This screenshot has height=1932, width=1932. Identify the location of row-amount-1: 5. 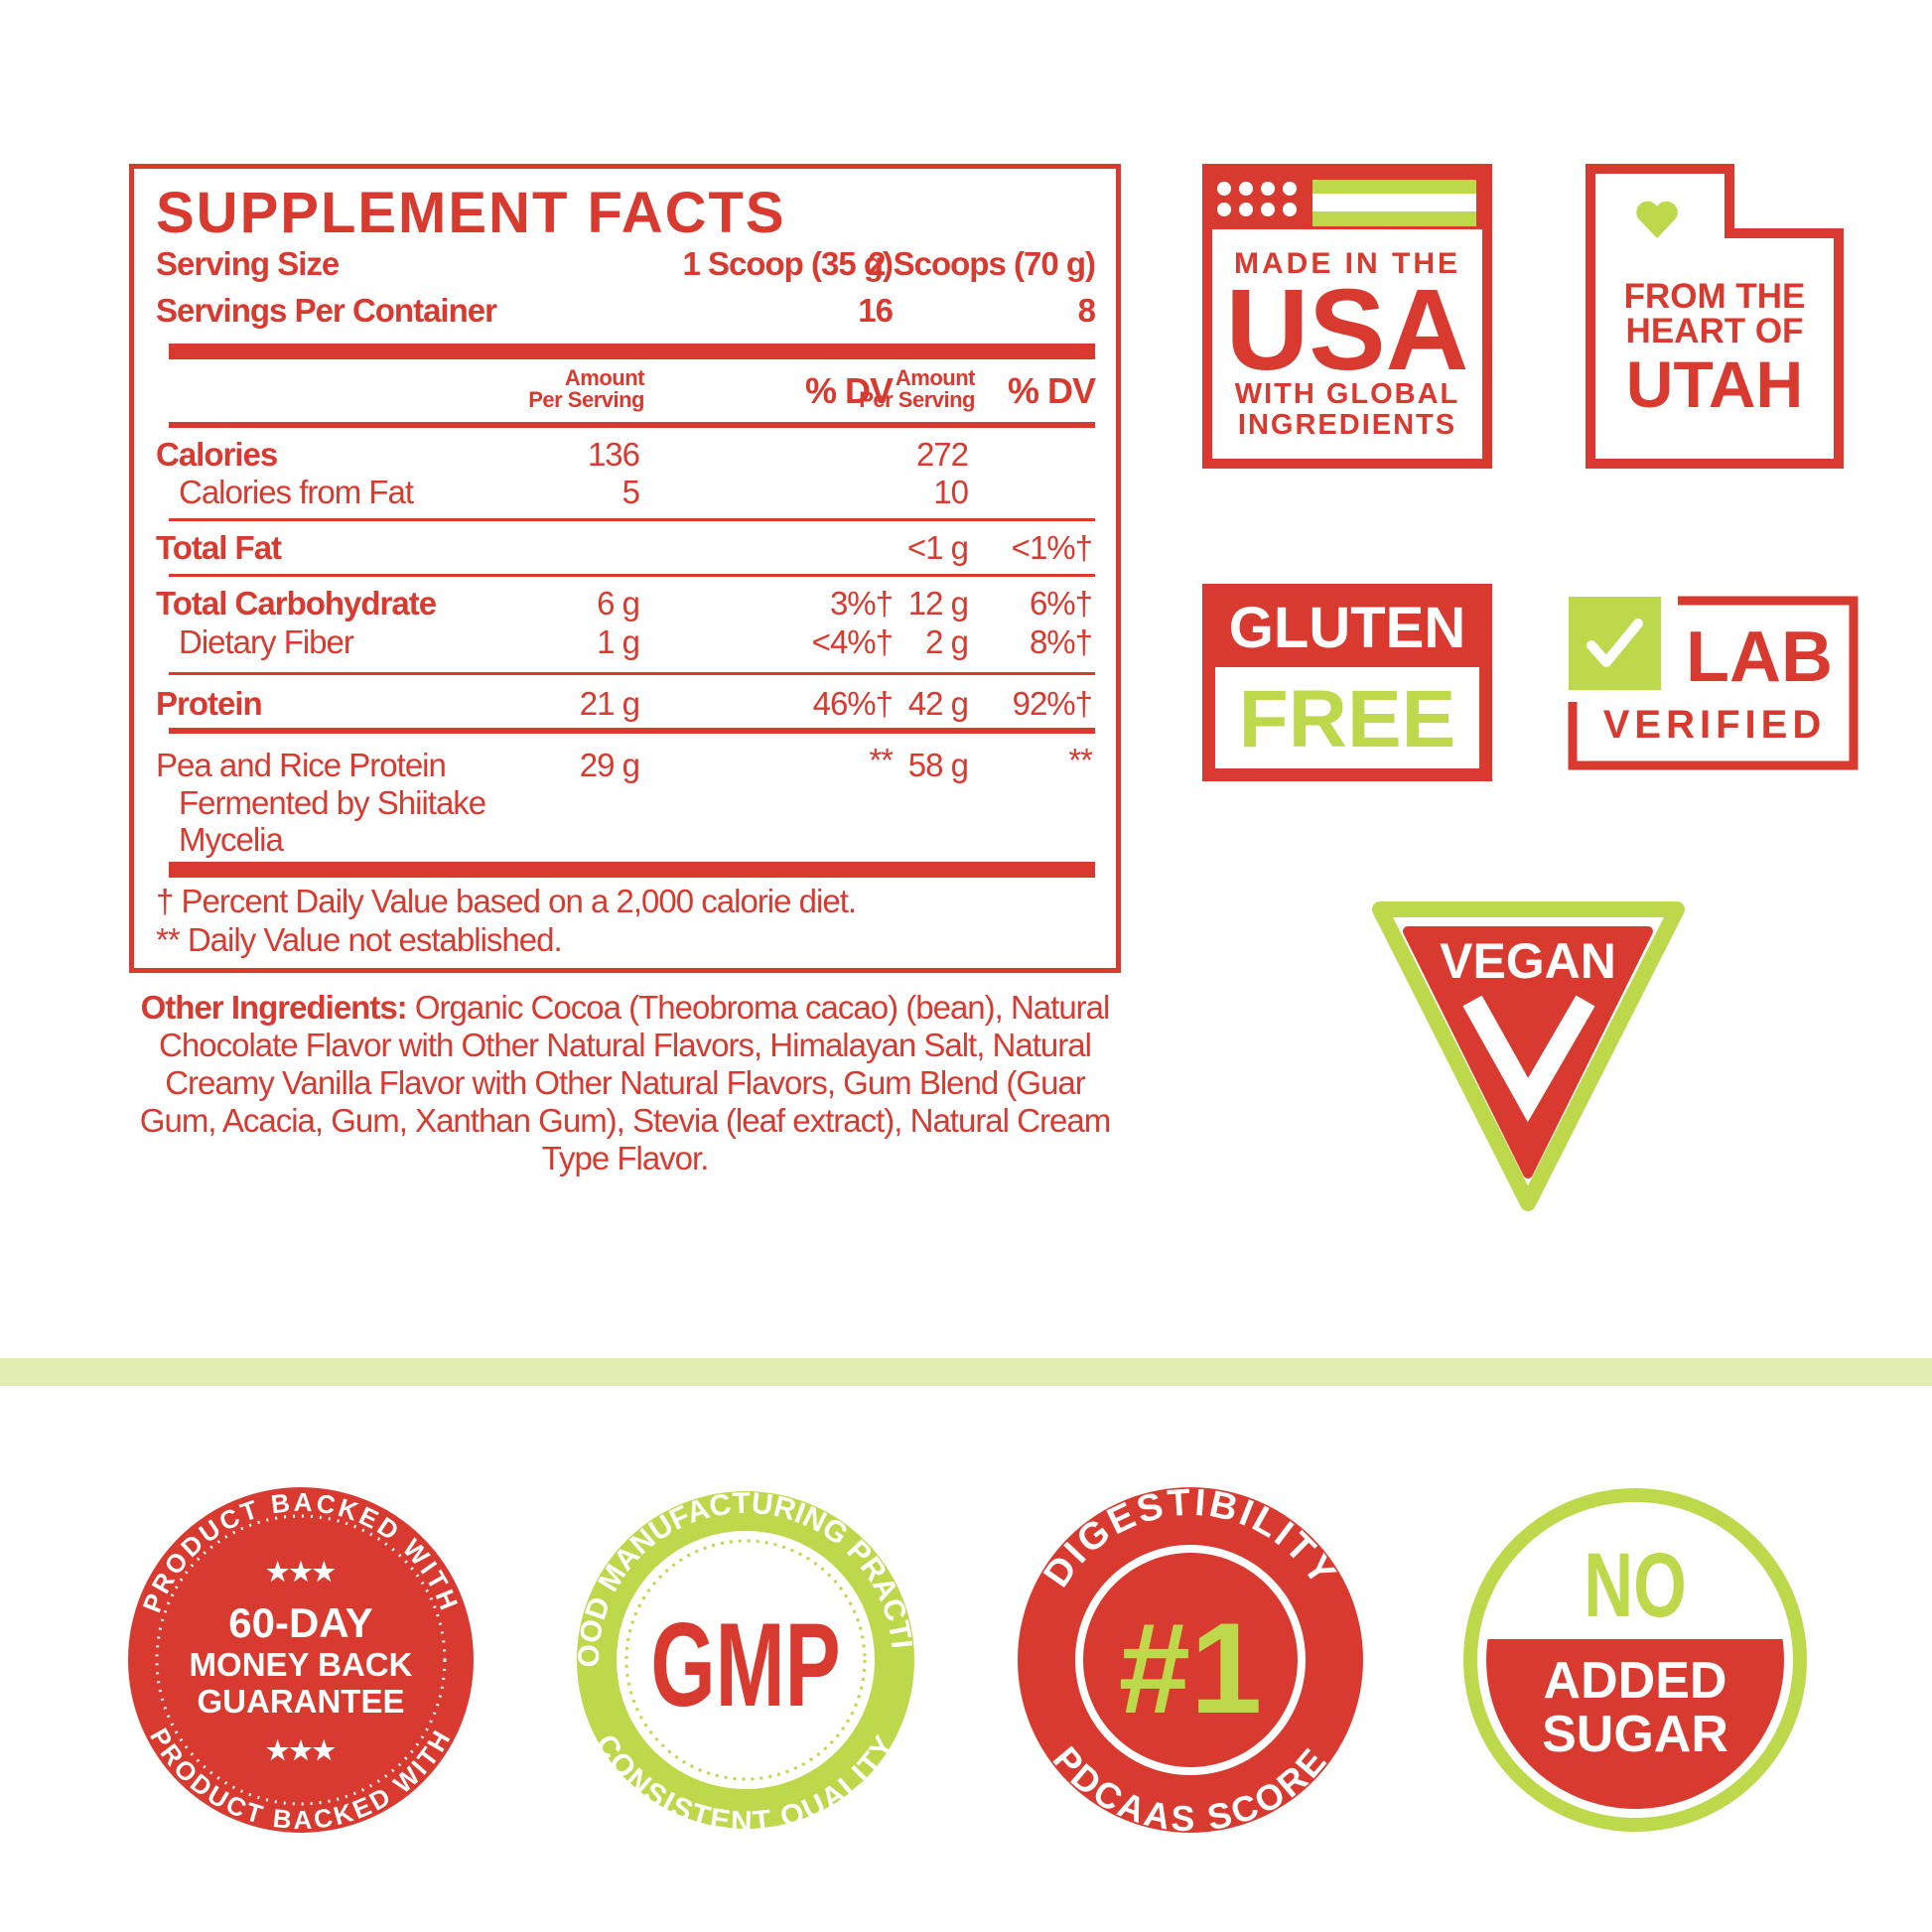
(630, 492).